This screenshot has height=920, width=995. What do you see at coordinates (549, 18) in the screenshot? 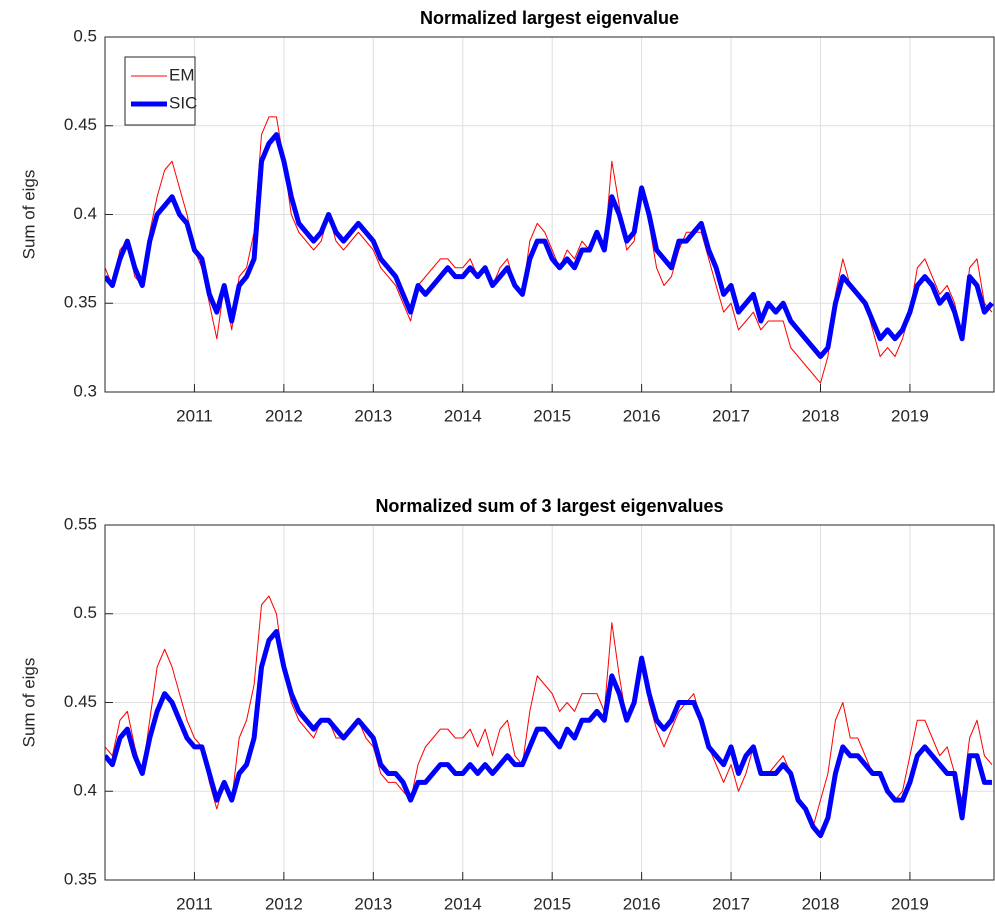
I see `chart-title: Normalized largest eigenvalue` at bounding box center [549, 18].